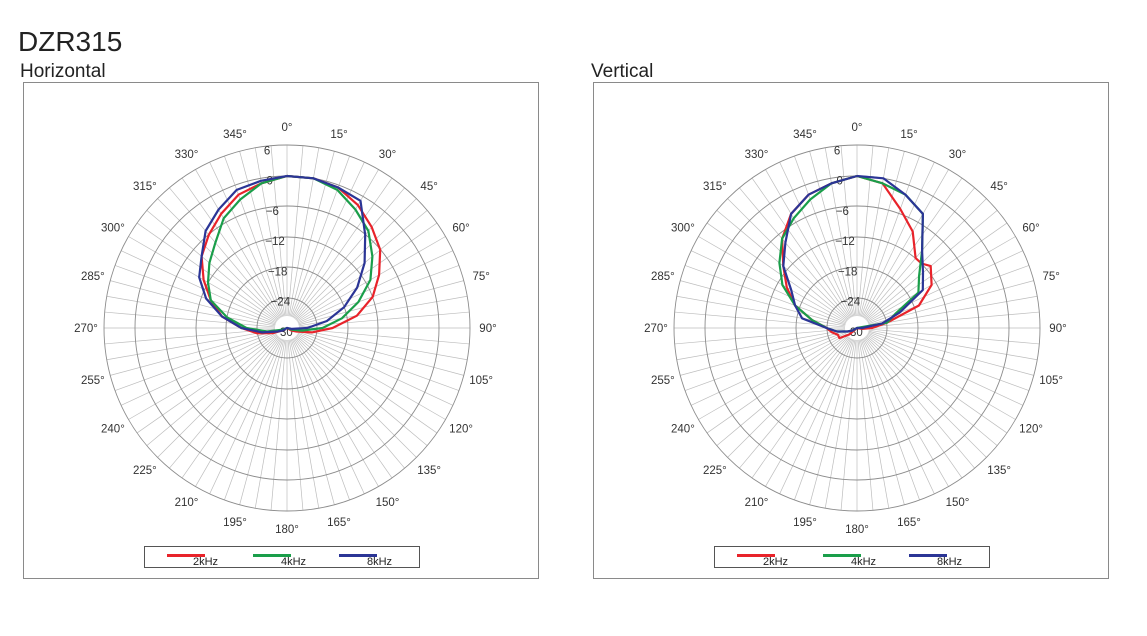 The height and width of the screenshot is (636, 1147). What do you see at coordinates (845, 242) in the screenshot?
I see `radial-label: −12` at bounding box center [845, 242].